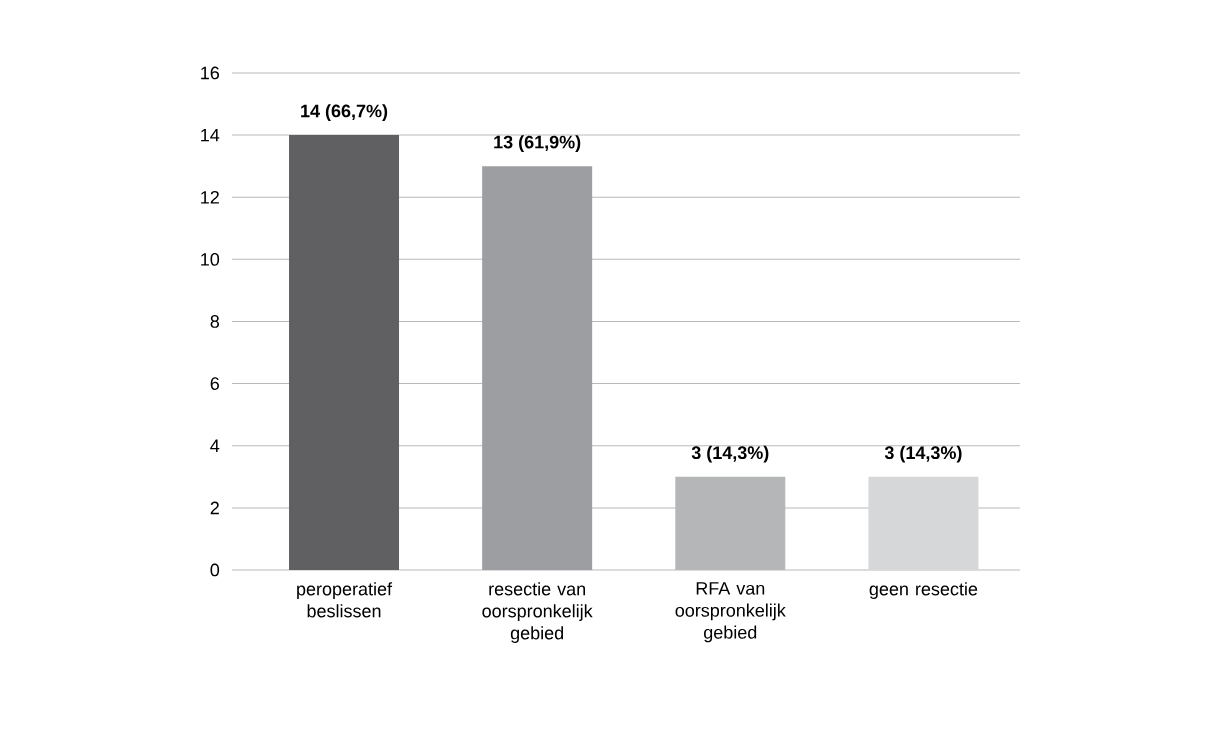 This screenshot has height=745, width=1212. What do you see at coordinates (345, 600) in the screenshot?
I see `x-tick-label: peroperatief beslissen` at bounding box center [345, 600].